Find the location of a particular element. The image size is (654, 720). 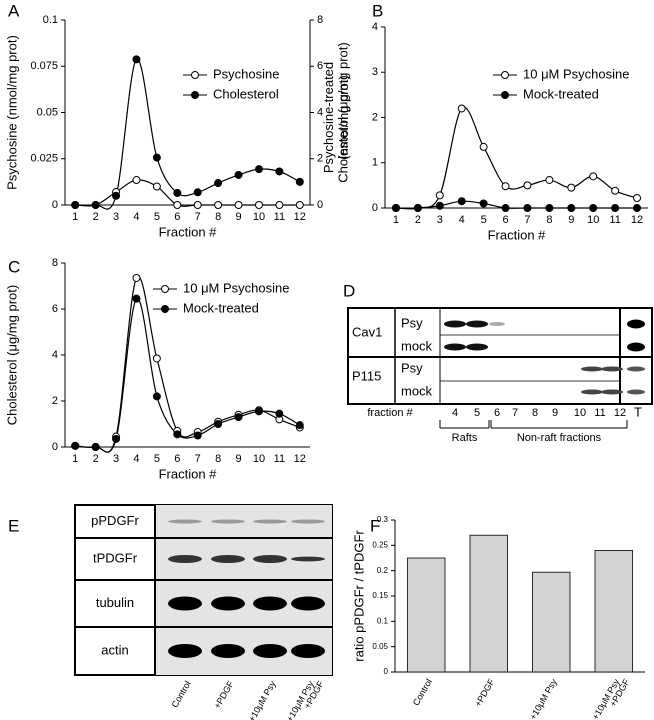

blot-lane-label: 12 is located at coordinates (620, 413).